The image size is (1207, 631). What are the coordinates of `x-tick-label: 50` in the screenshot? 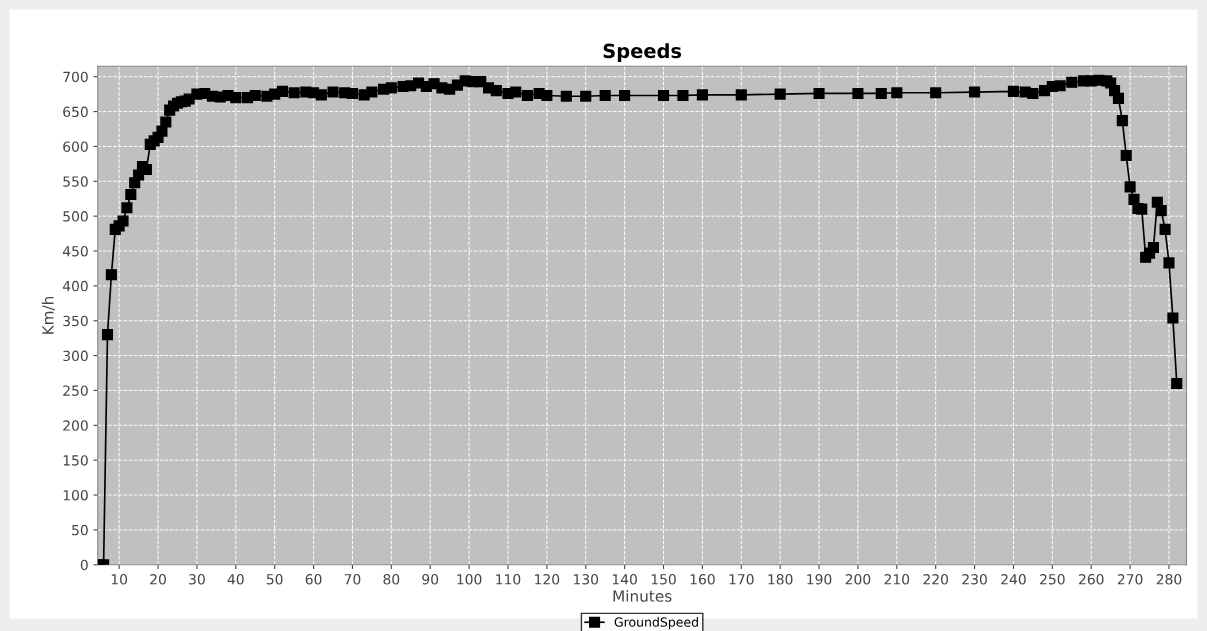 It's located at (274, 579).